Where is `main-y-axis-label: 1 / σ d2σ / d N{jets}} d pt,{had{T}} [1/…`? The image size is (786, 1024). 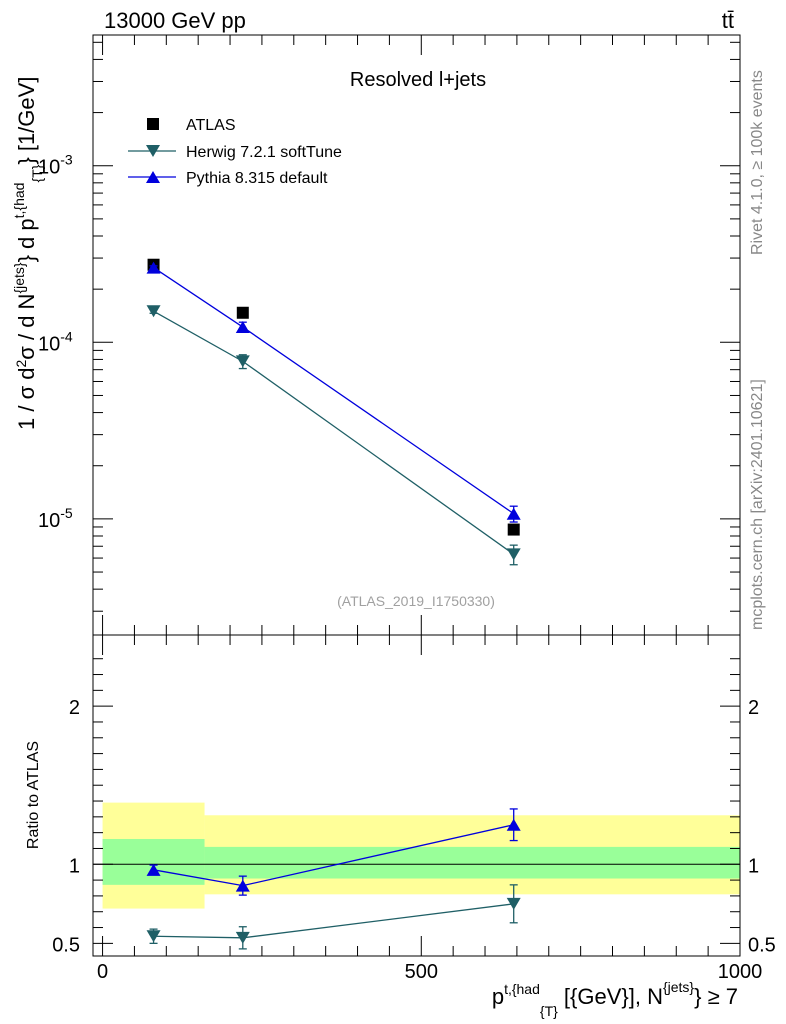 main-y-axis-label: 1 / σ d2σ / d N{jets}} d pt,{had{T}} [1/… is located at coordinates (28, 253).